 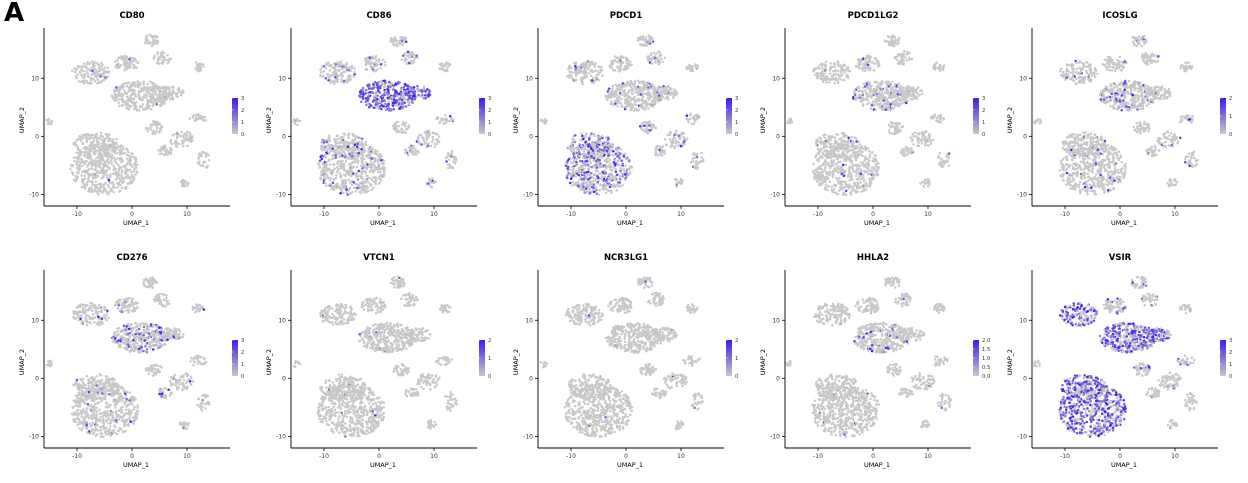 I want to click on legend-tick-label: 2, so click(x=242, y=111).